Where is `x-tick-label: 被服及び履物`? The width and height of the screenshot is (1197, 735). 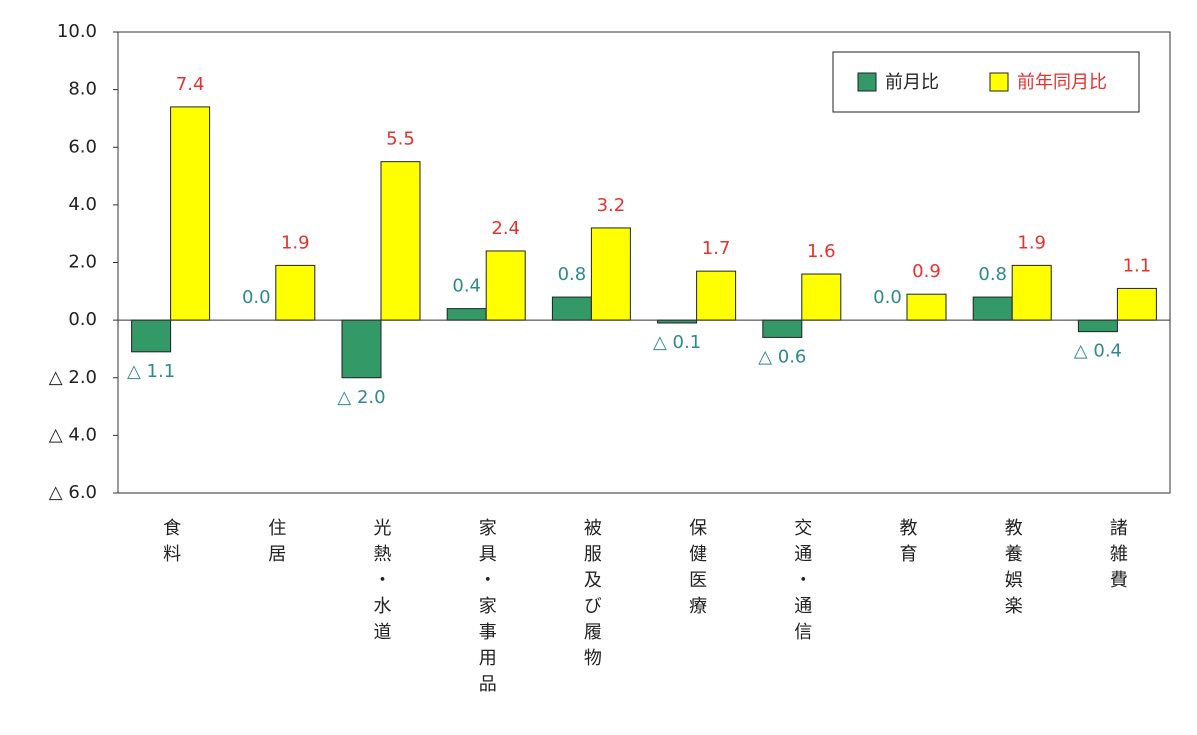 x-tick-label: 被服及び履物 is located at coordinates (591, 596).